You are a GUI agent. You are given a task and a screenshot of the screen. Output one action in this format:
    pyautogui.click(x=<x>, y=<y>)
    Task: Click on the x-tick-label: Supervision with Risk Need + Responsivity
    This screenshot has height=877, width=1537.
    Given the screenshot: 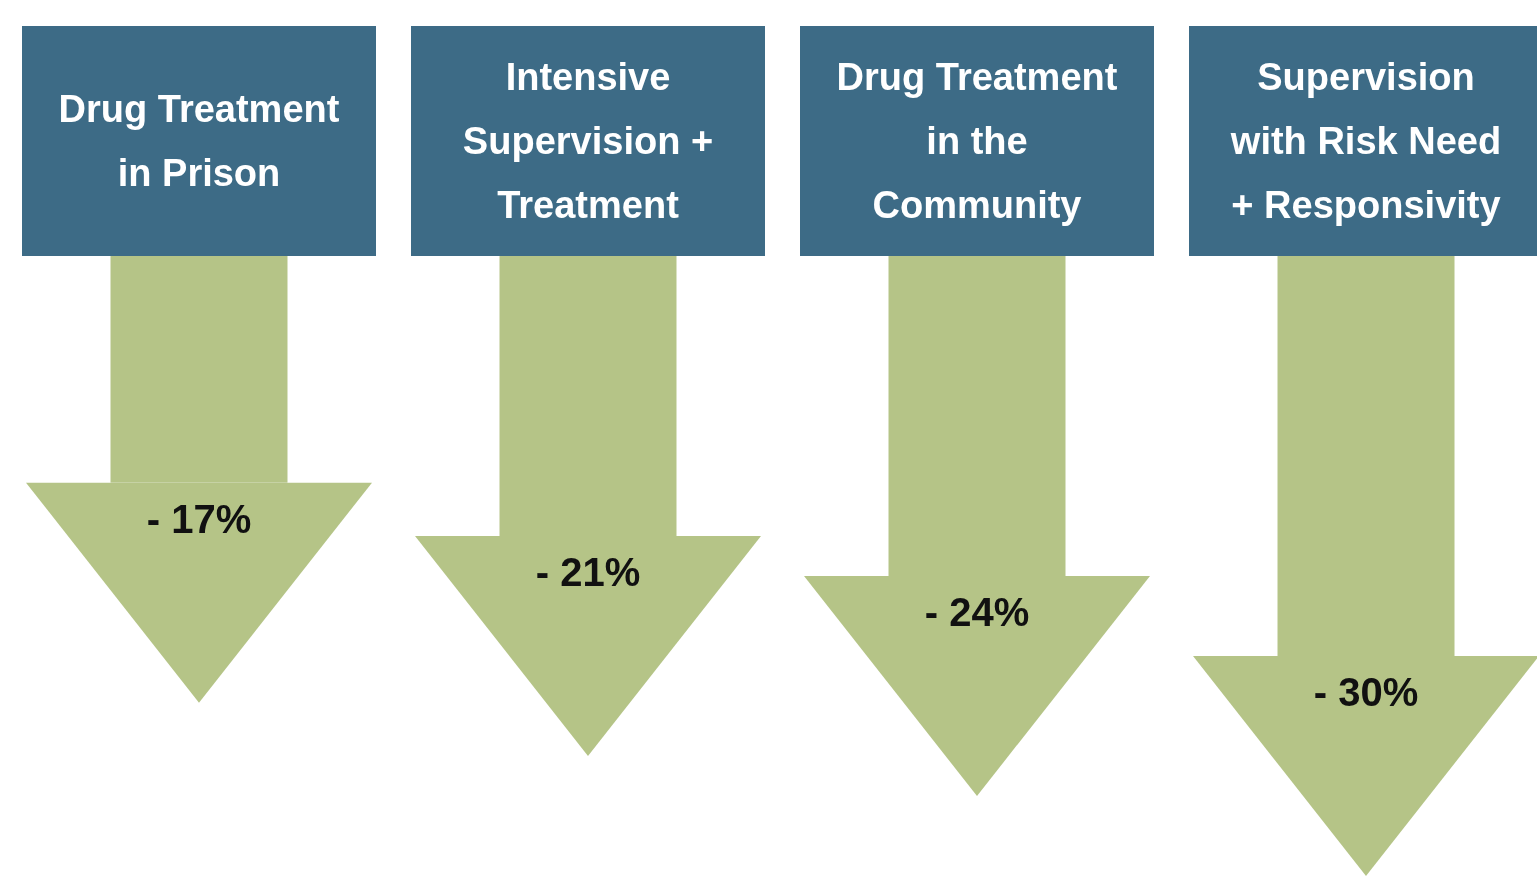 What is the action you would take?
    pyautogui.click(x=1365, y=141)
    